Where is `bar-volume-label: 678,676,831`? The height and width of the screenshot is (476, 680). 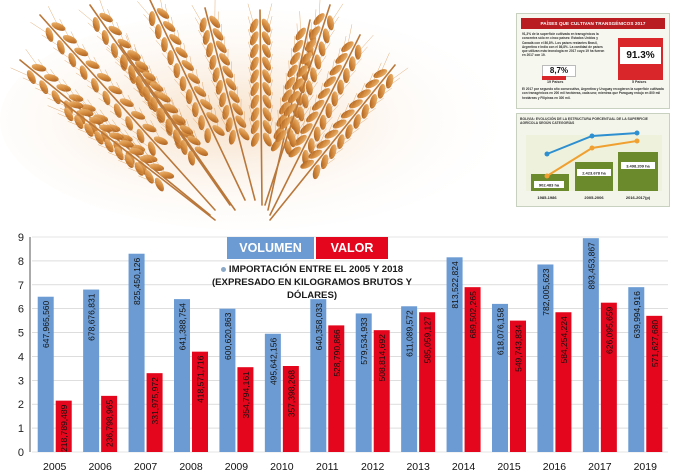 bar-volume-label: 678,676,831 is located at coordinates (92, 317).